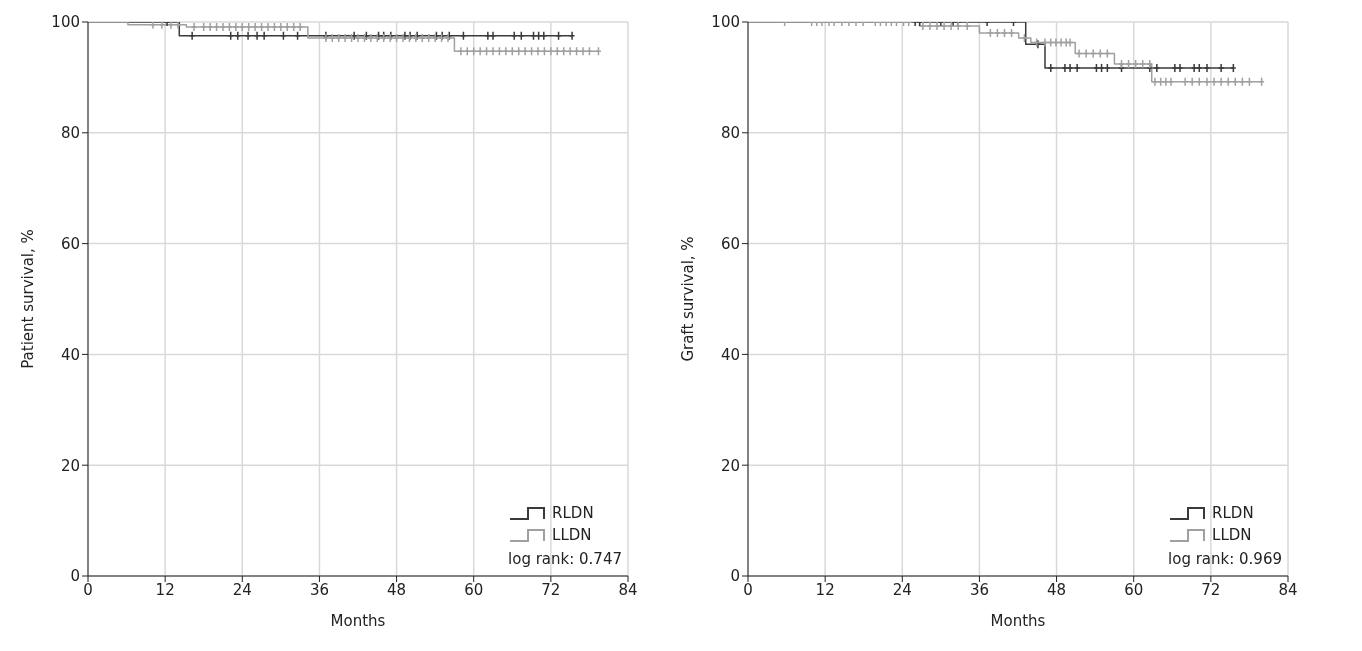 Image resolution: width=1362 pixels, height=651 pixels. Describe the element at coordinates (565, 559) in the screenshot. I see `annotation: log rank: 0.747` at that location.